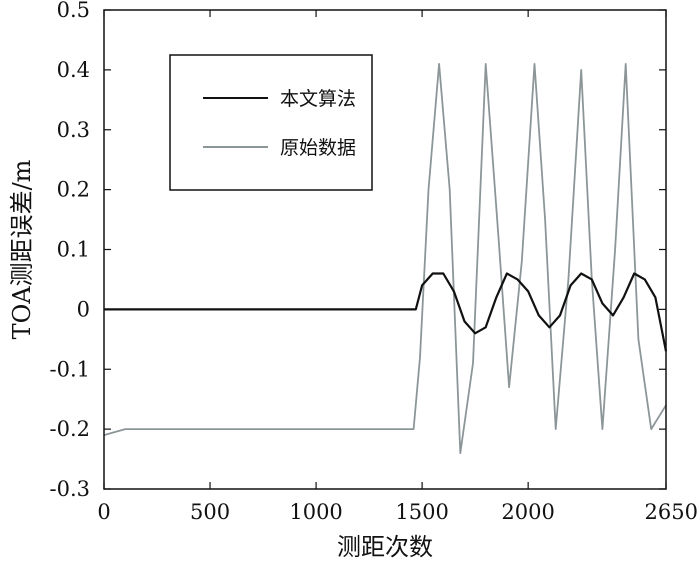 The height and width of the screenshot is (565, 700). Describe the element at coordinates (73, 70) in the screenshot. I see `y-tick-label: 0.4` at that location.